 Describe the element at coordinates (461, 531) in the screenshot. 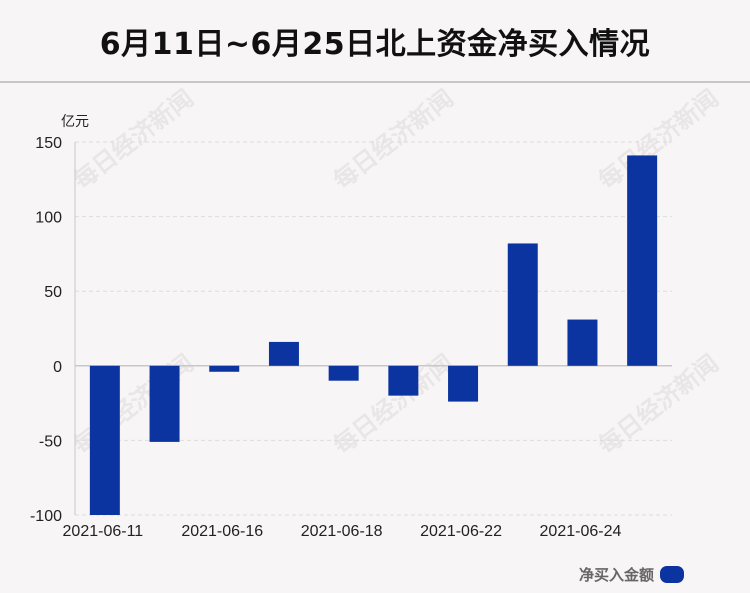

I see `x-tick-label: 2021-06-22` at that location.